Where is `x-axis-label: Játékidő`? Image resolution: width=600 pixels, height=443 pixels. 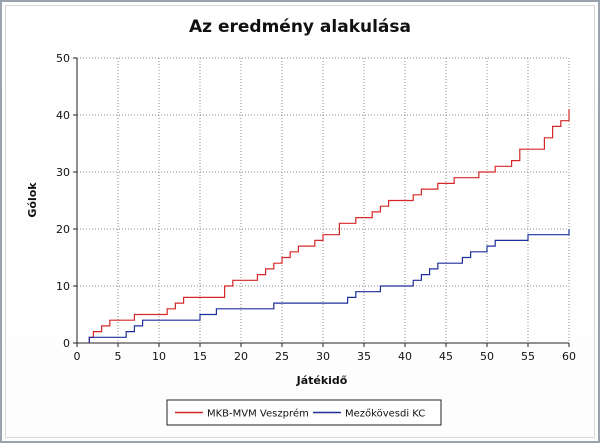
x-axis-label: Játékidő is located at coordinates (322, 380).